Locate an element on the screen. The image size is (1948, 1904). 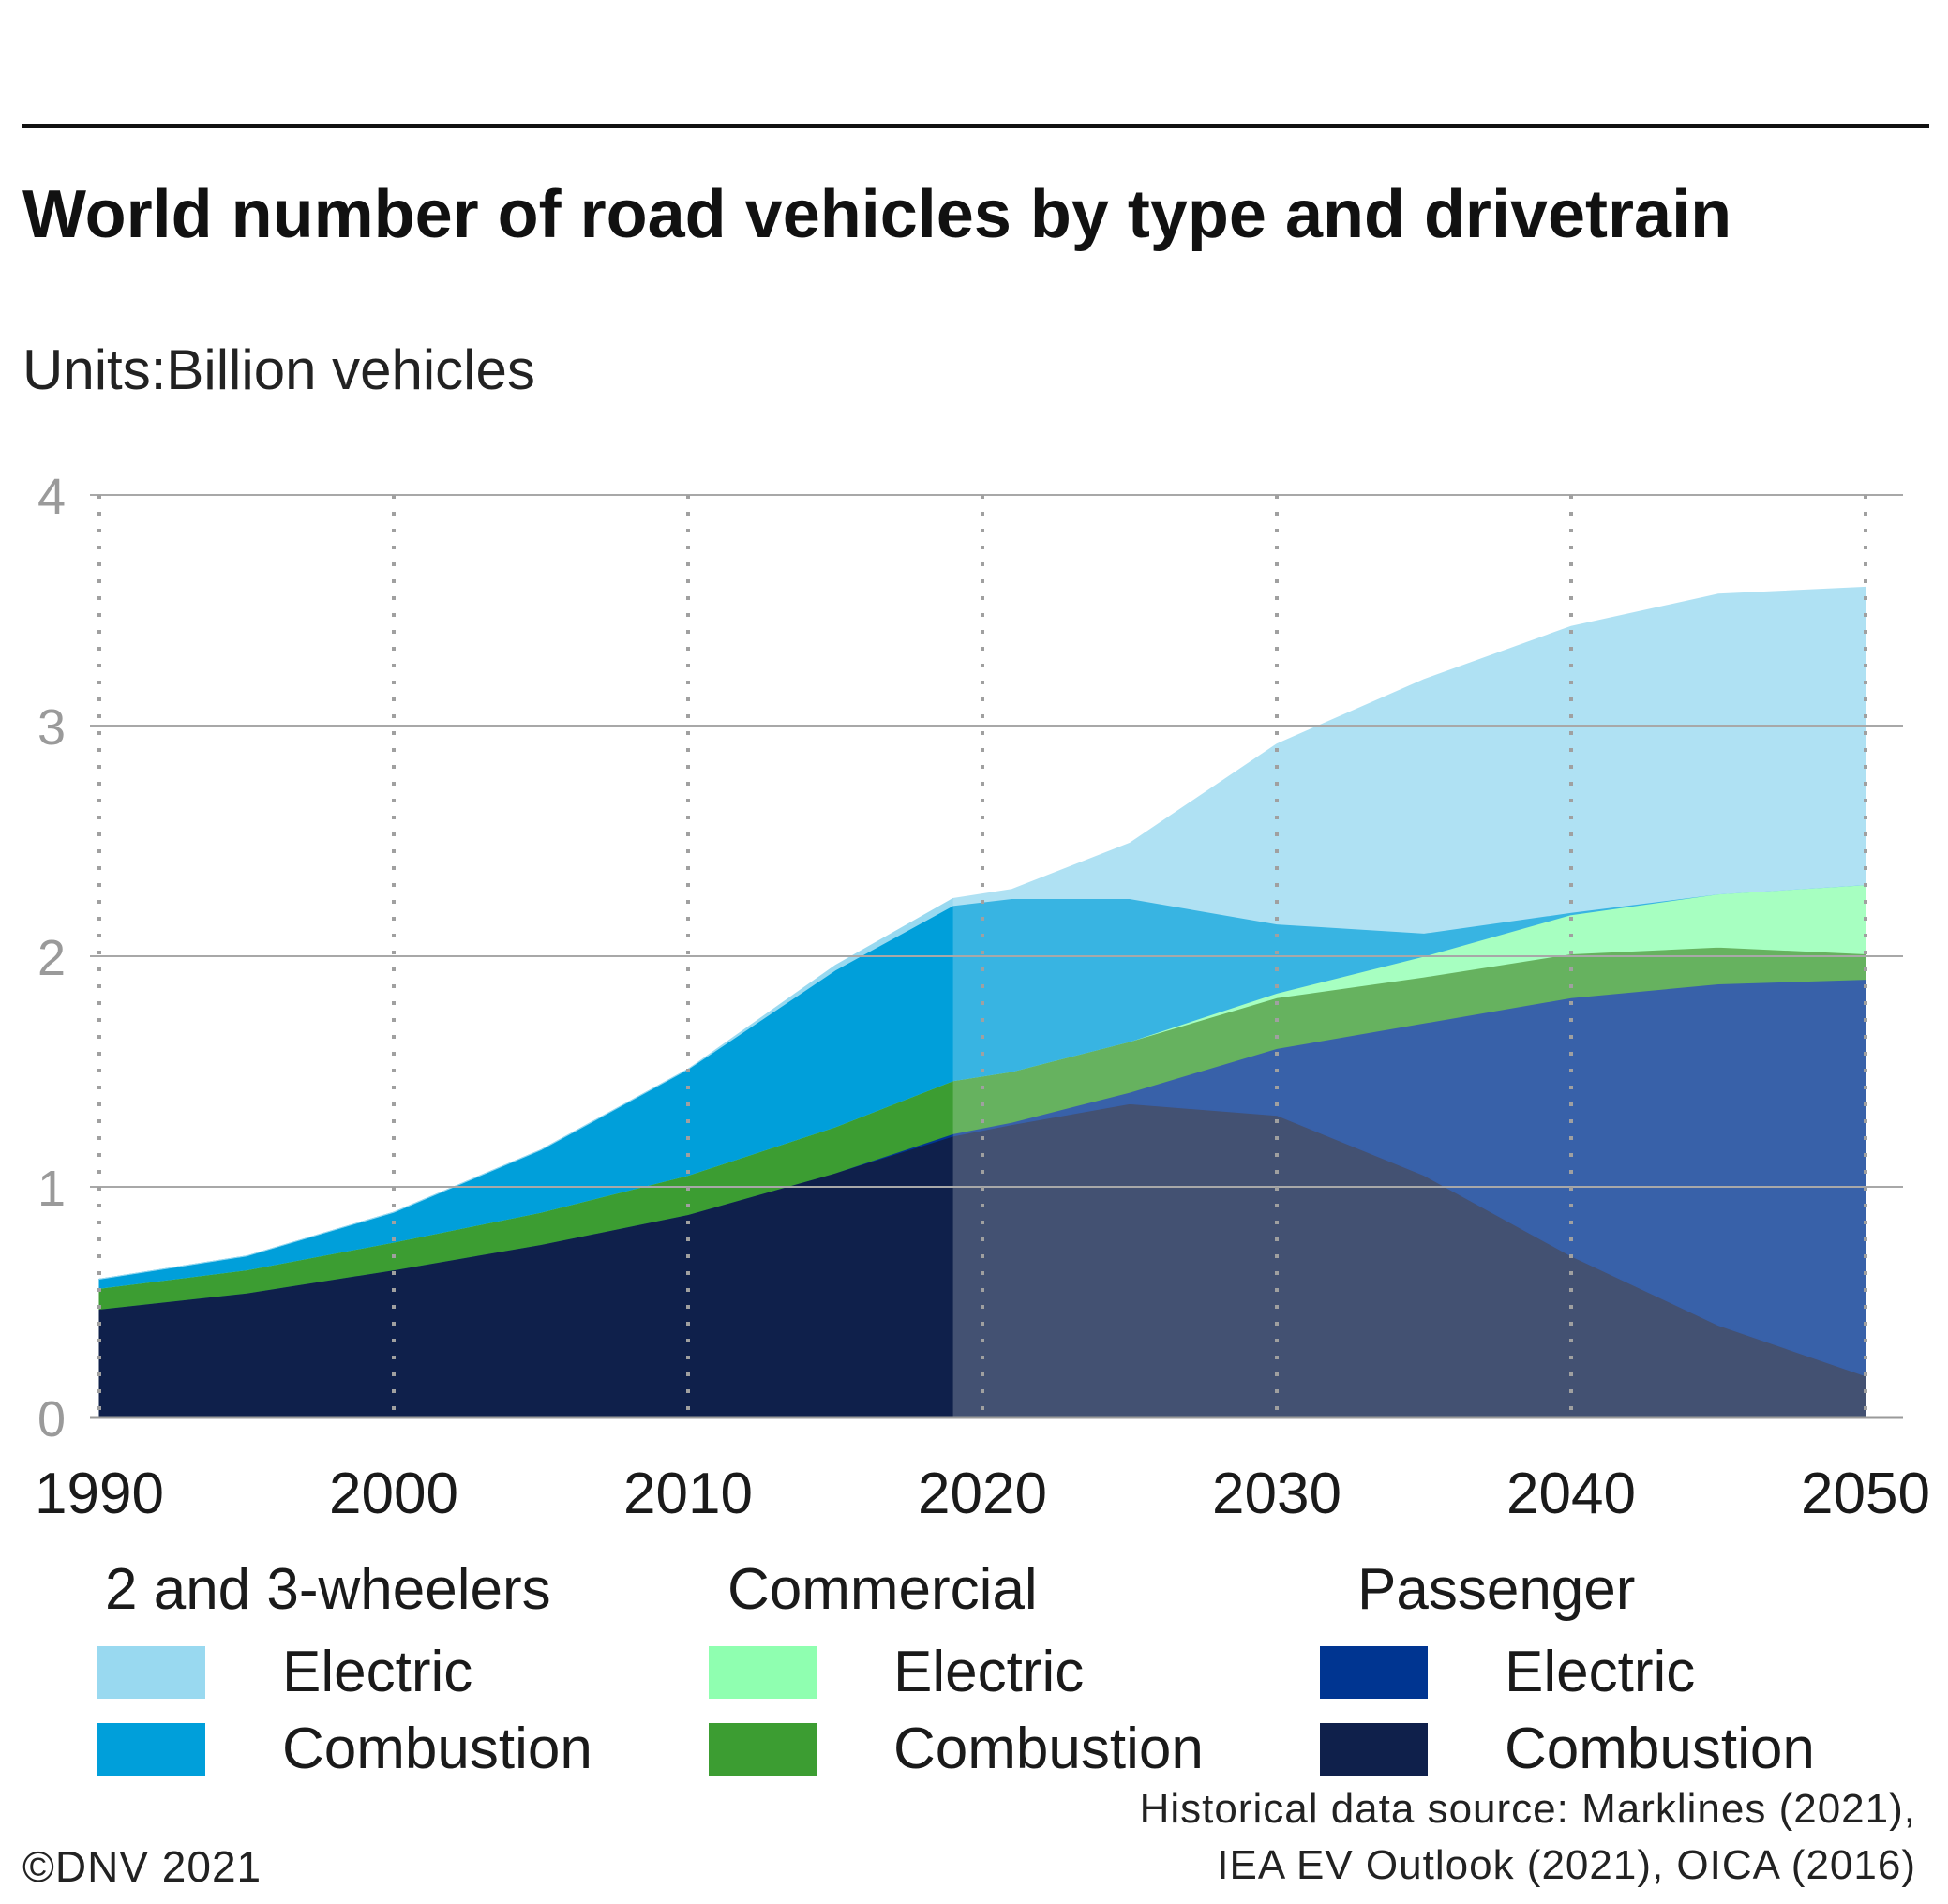
x-tick-label: 2040 is located at coordinates (1571, 1494).